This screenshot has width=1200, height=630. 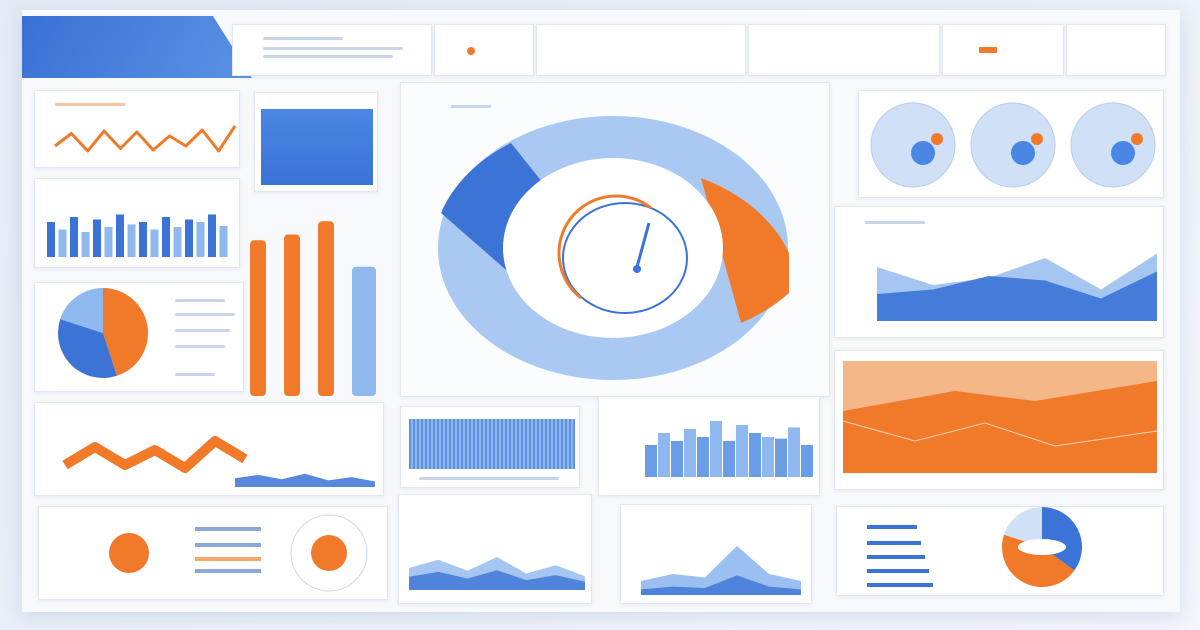 What do you see at coordinates (1000, 386) in the screenshot?
I see `orange-area-highlight` at bounding box center [1000, 386].